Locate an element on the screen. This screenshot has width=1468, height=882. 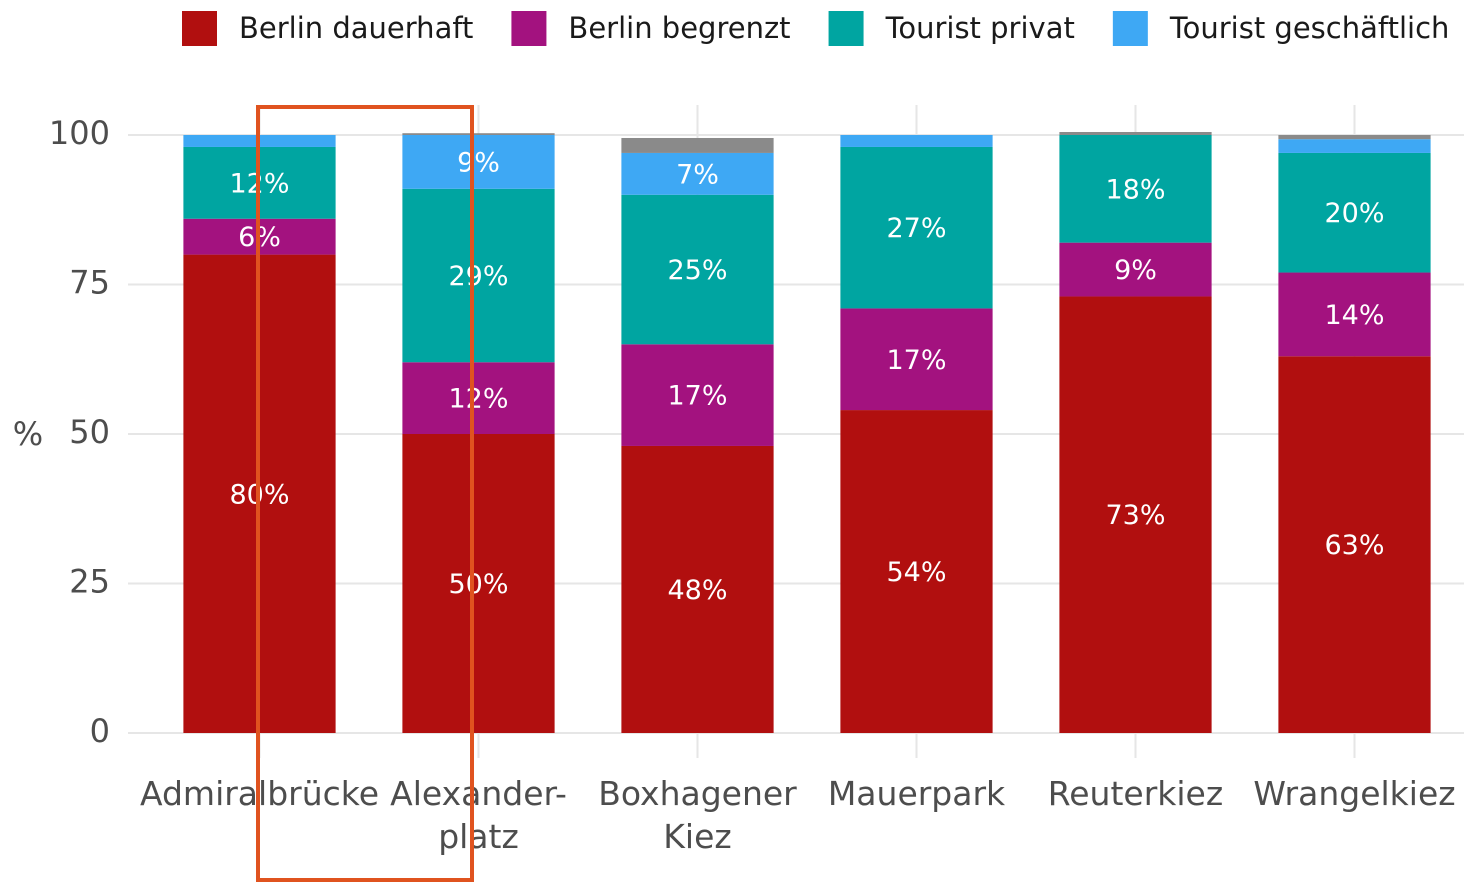
data-label: 50% is located at coordinates (478, 584).